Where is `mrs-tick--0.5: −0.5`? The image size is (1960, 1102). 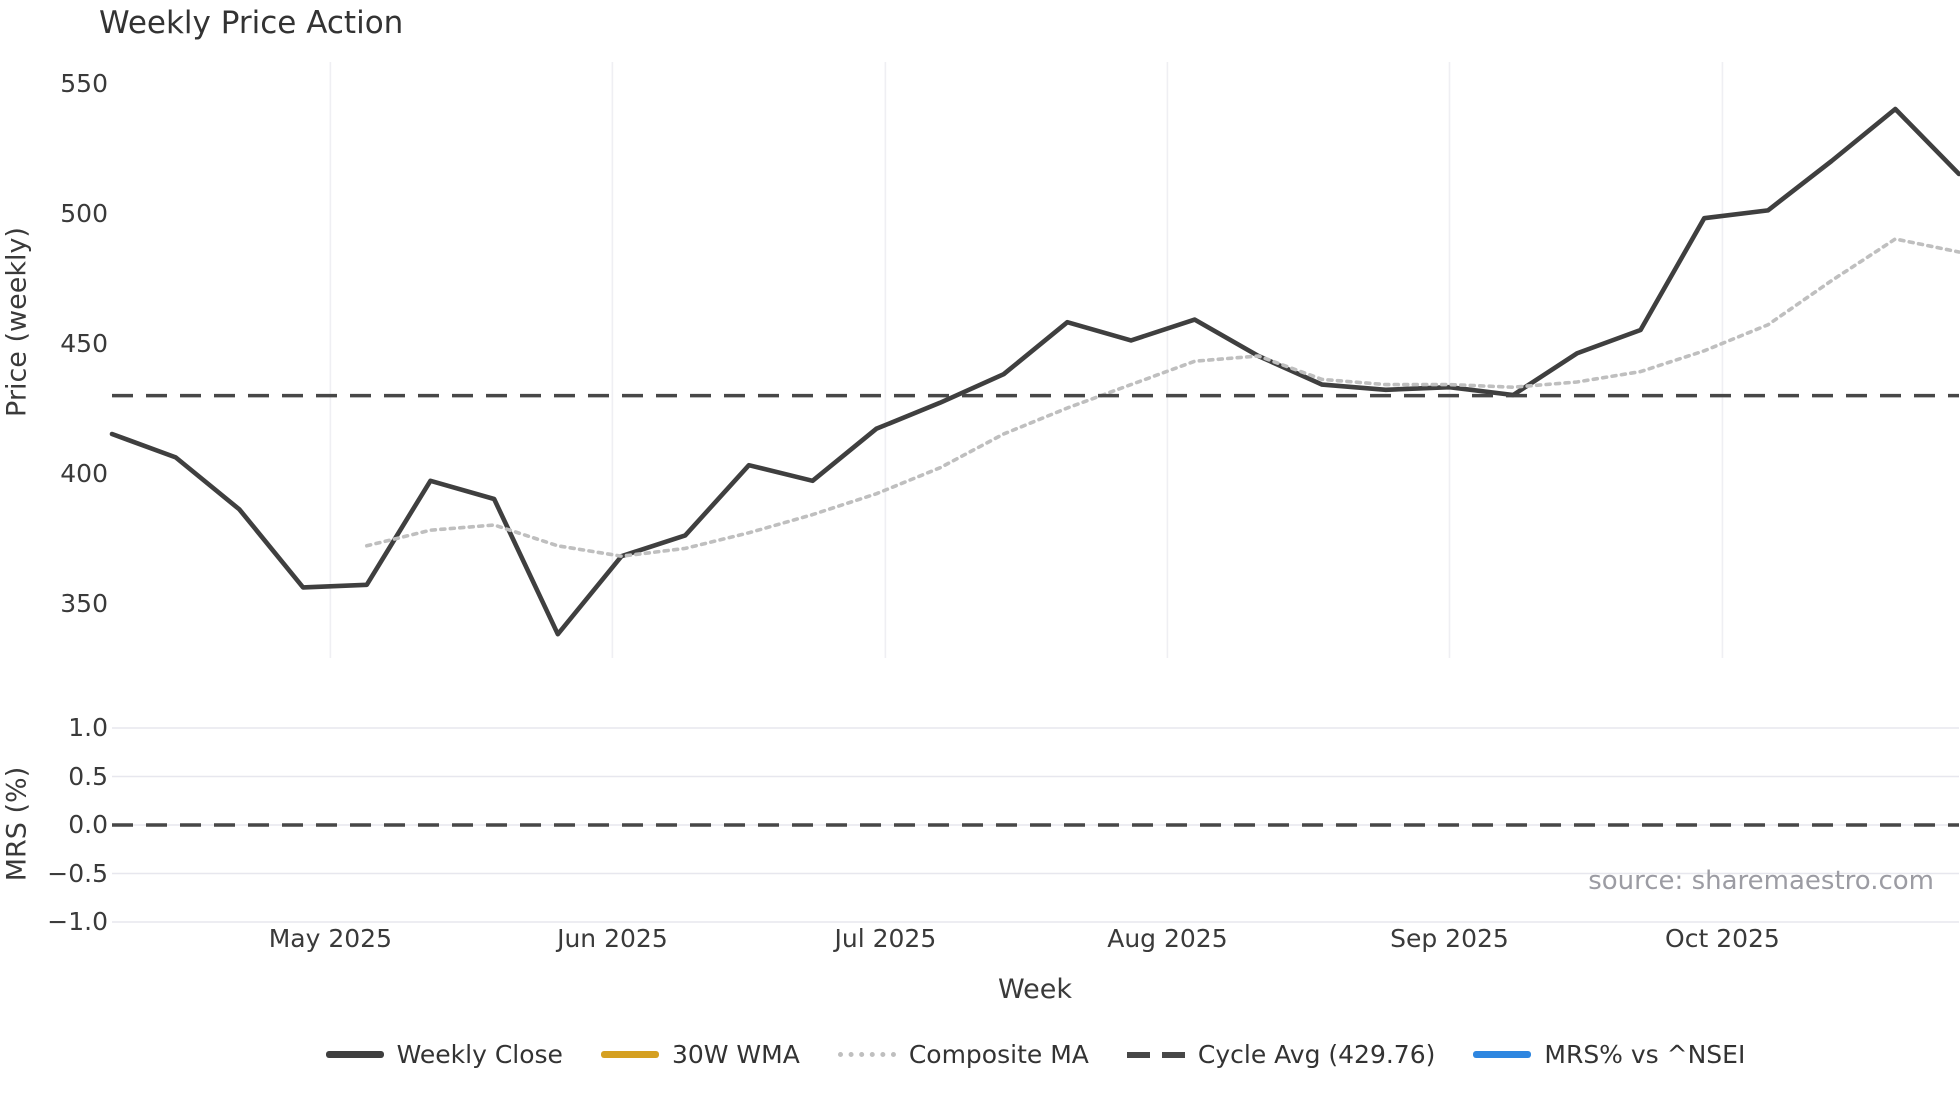
mrs-tick--0.5: −0.5 is located at coordinates (77, 873).